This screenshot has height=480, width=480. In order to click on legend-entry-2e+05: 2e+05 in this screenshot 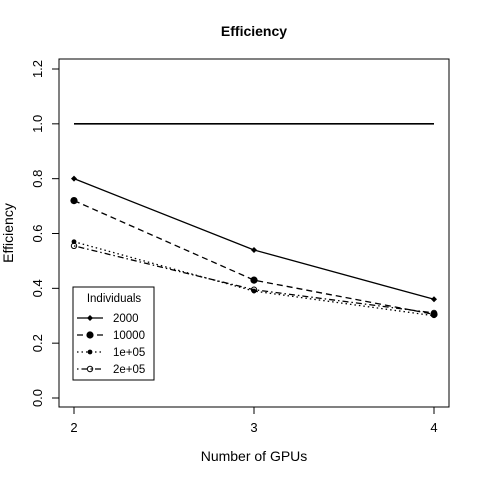, I will do `click(111, 370)`.